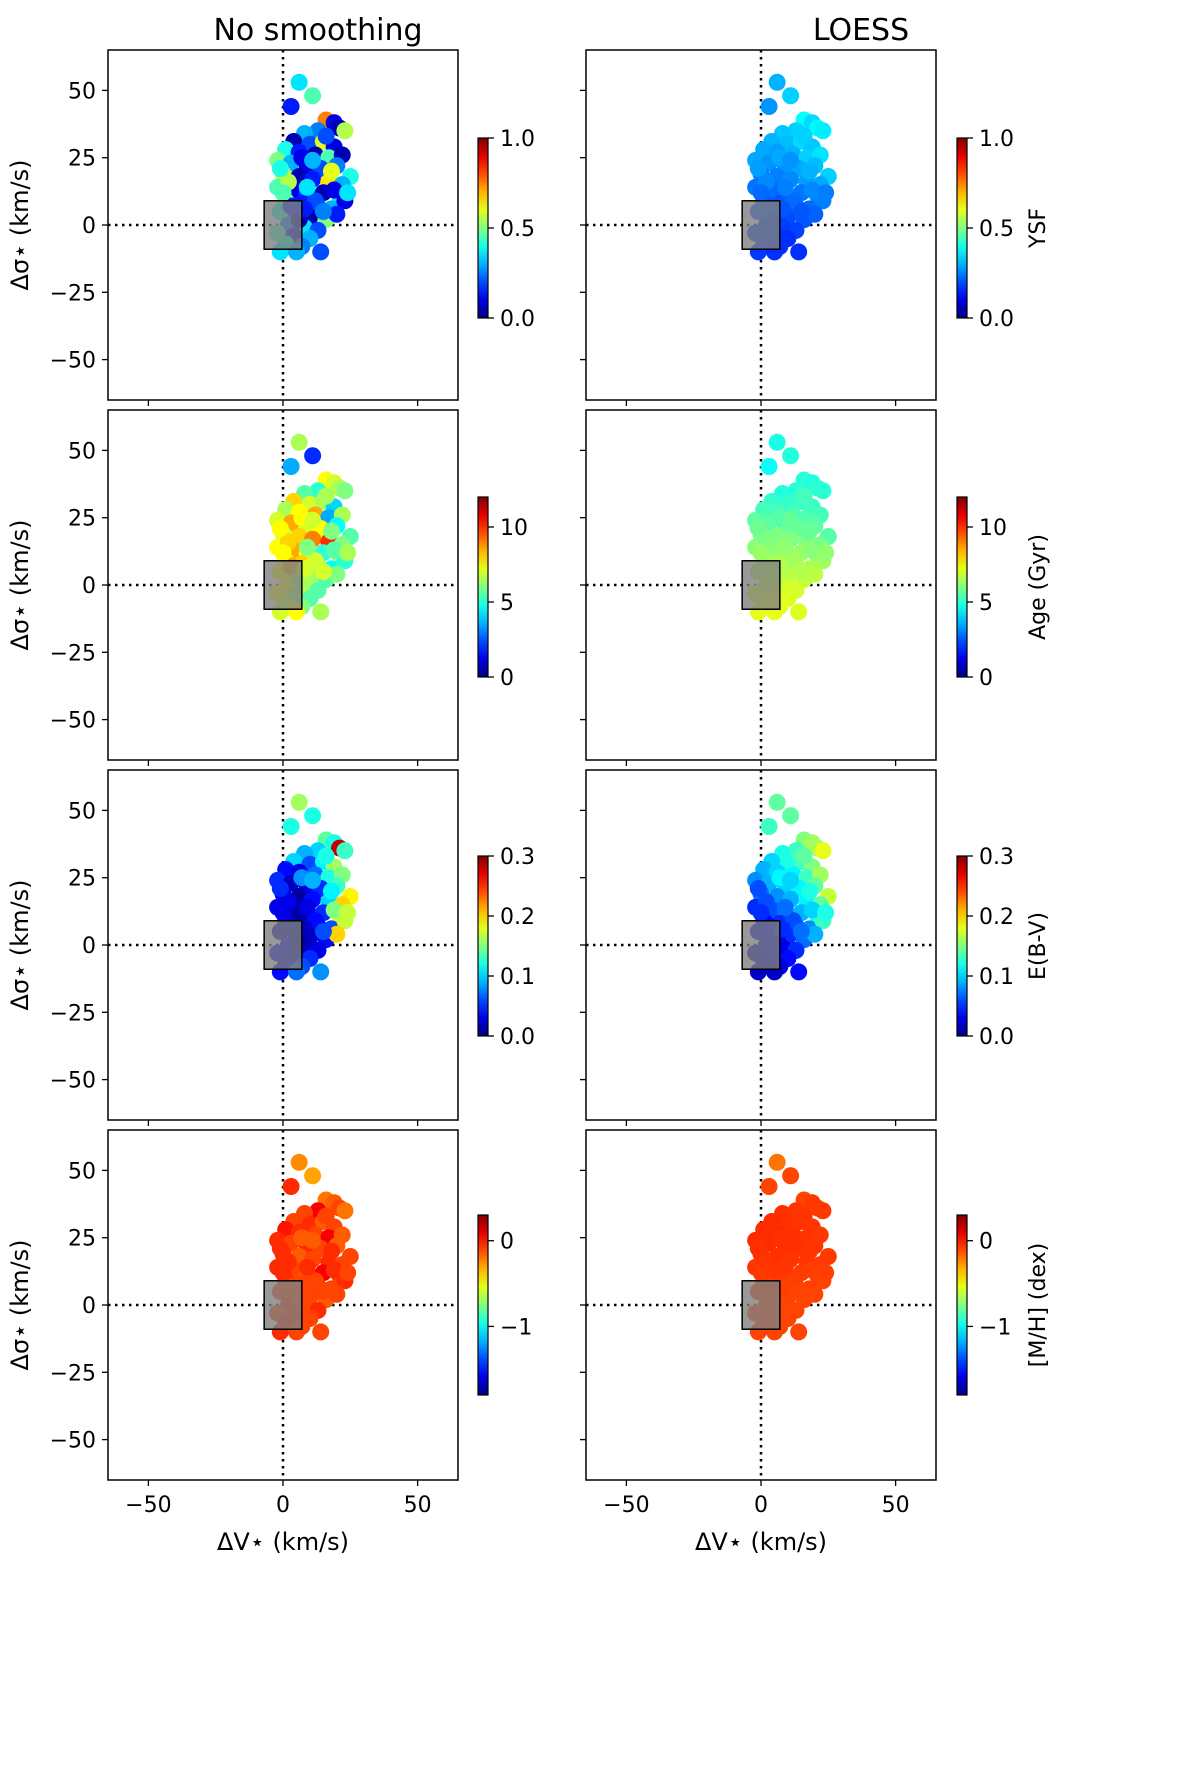 This screenshot has width=1200, height=1775. I want to click on colorbar-age-none: 0 5 10, so click(502, 593).